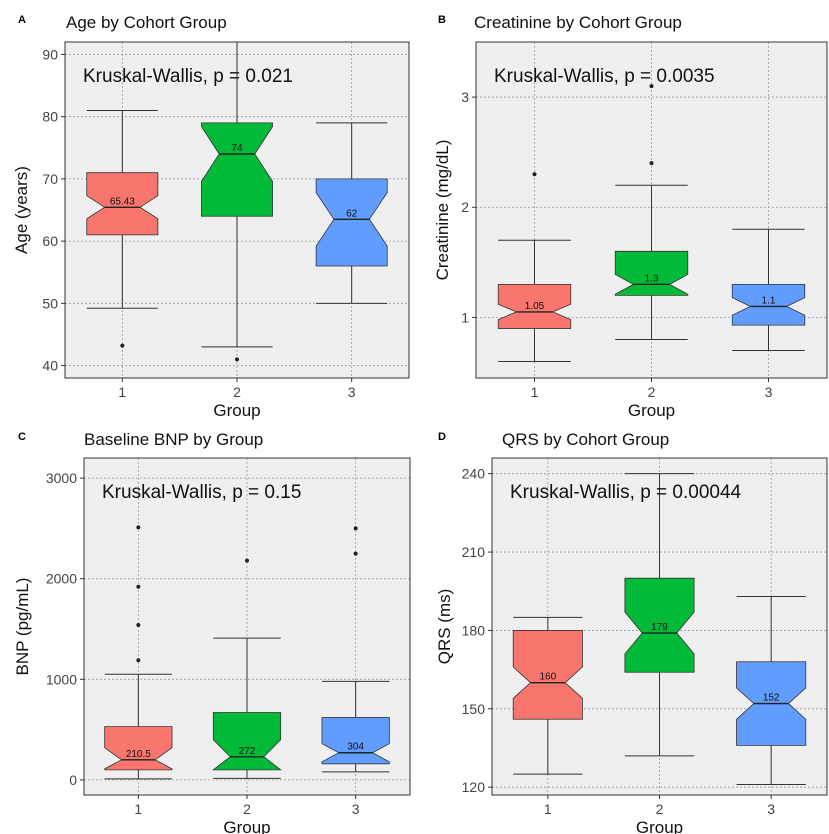  What do you see at coordinates (465, 207) in the screenshot?
I see `y-tick-label: 2` at bounding box center [465, 207].